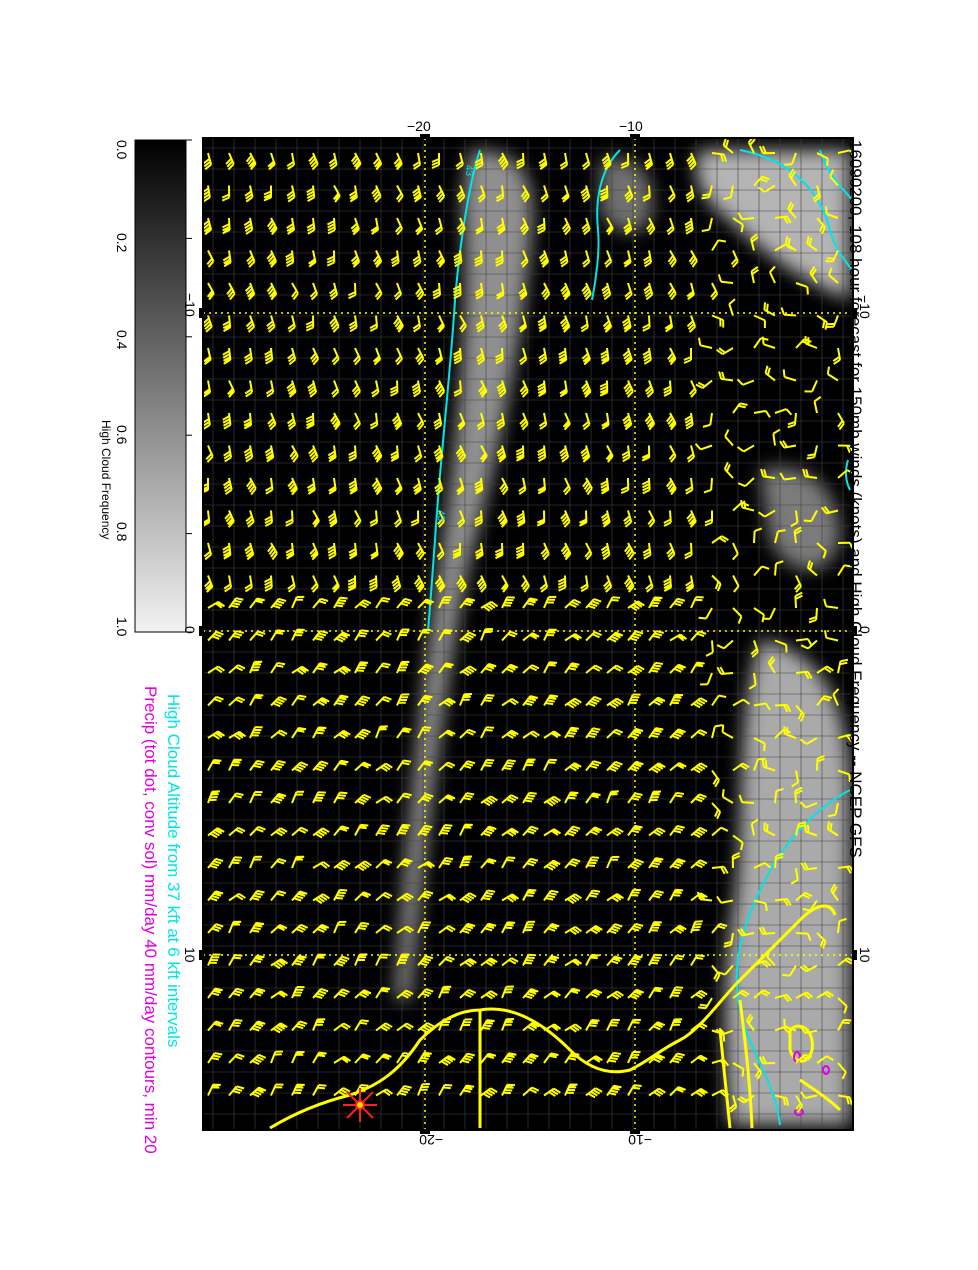  What do you see at coordinates (106, 479) in the screenshot?
I see `colorbar-label: High Cloud Frequency` at bounding box center [106, 479].